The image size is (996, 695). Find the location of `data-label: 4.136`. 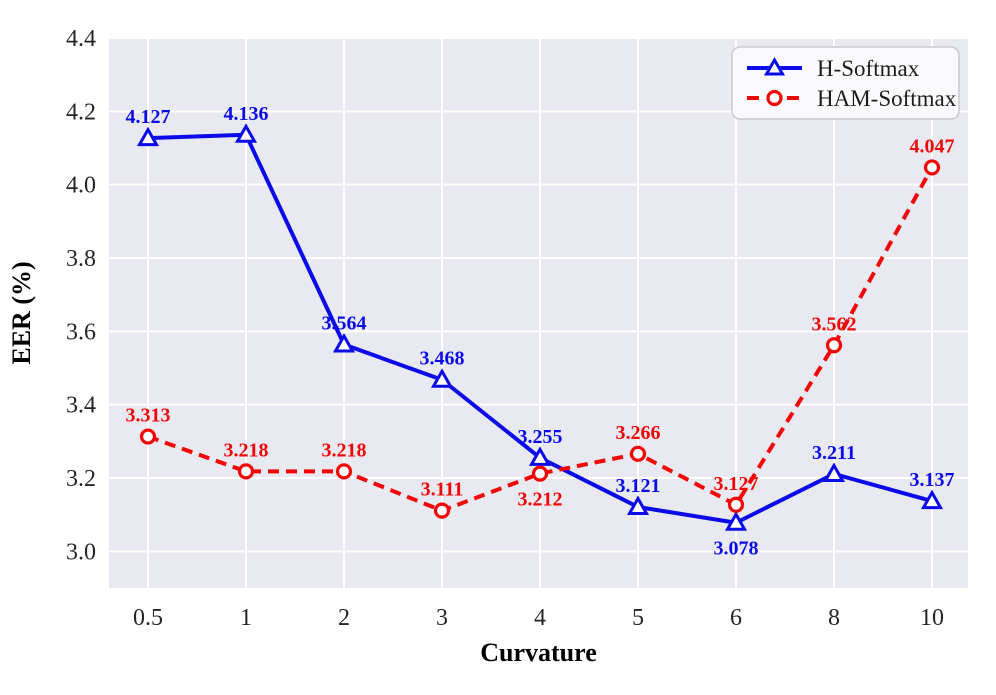

data-label: 4.136 is located at coordinates (246, 114).